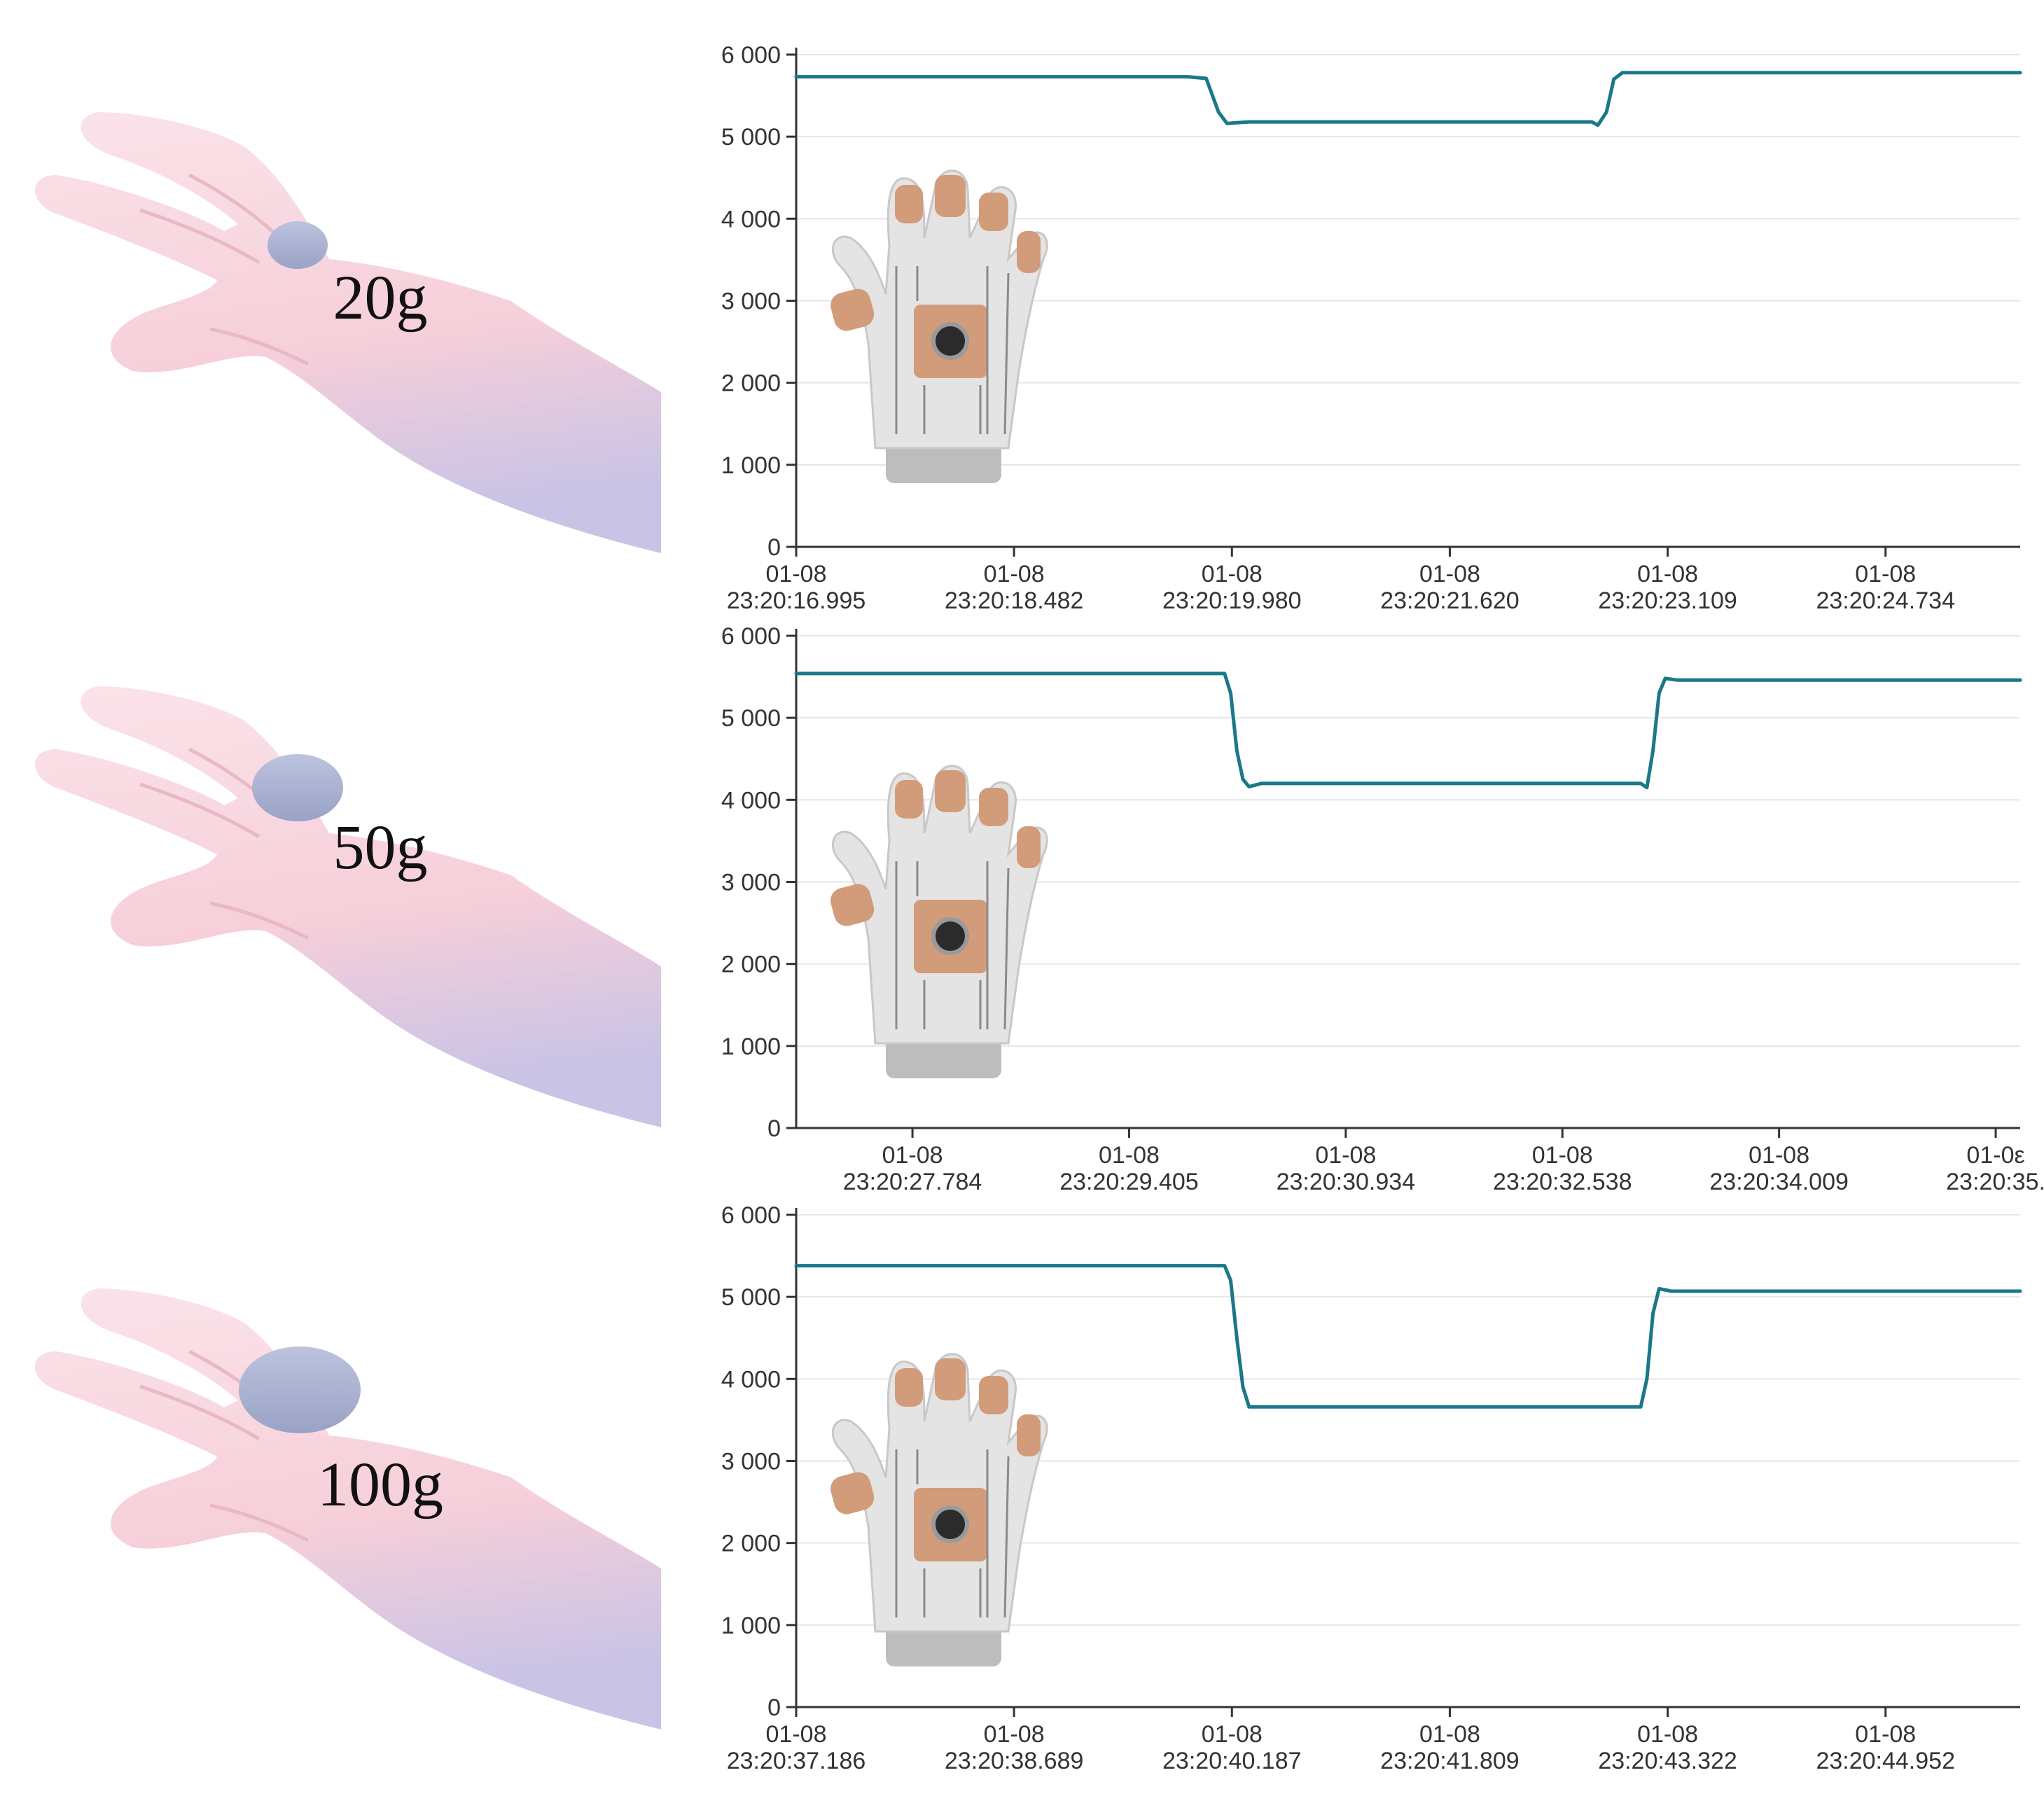 This screenshot has width=2044, height=1803. I want to click on weight-label: 100g, so click(380, 1484).